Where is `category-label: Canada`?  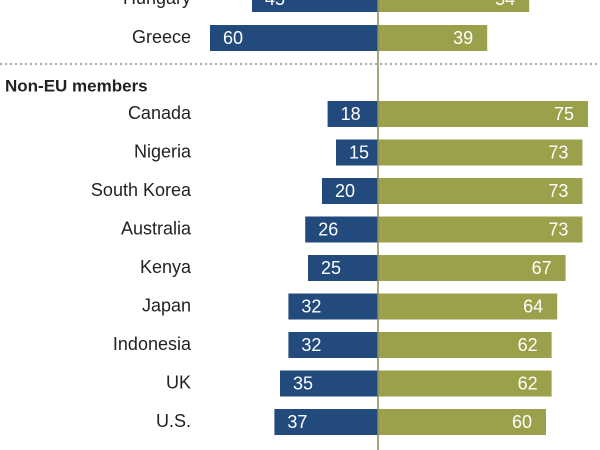 category-label: Canada is located at coordinates (160, 113).